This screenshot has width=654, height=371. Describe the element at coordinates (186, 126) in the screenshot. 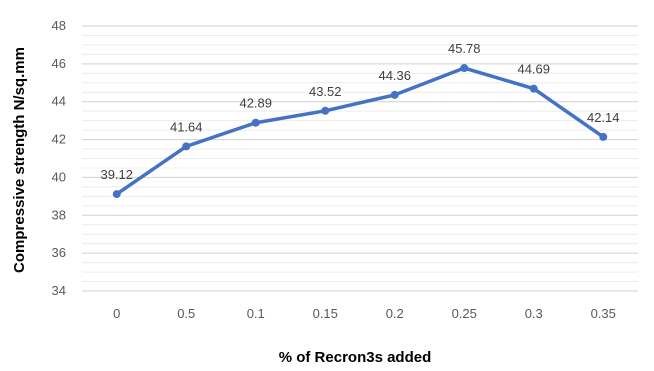

I see `data-label: 41.64` at that location.